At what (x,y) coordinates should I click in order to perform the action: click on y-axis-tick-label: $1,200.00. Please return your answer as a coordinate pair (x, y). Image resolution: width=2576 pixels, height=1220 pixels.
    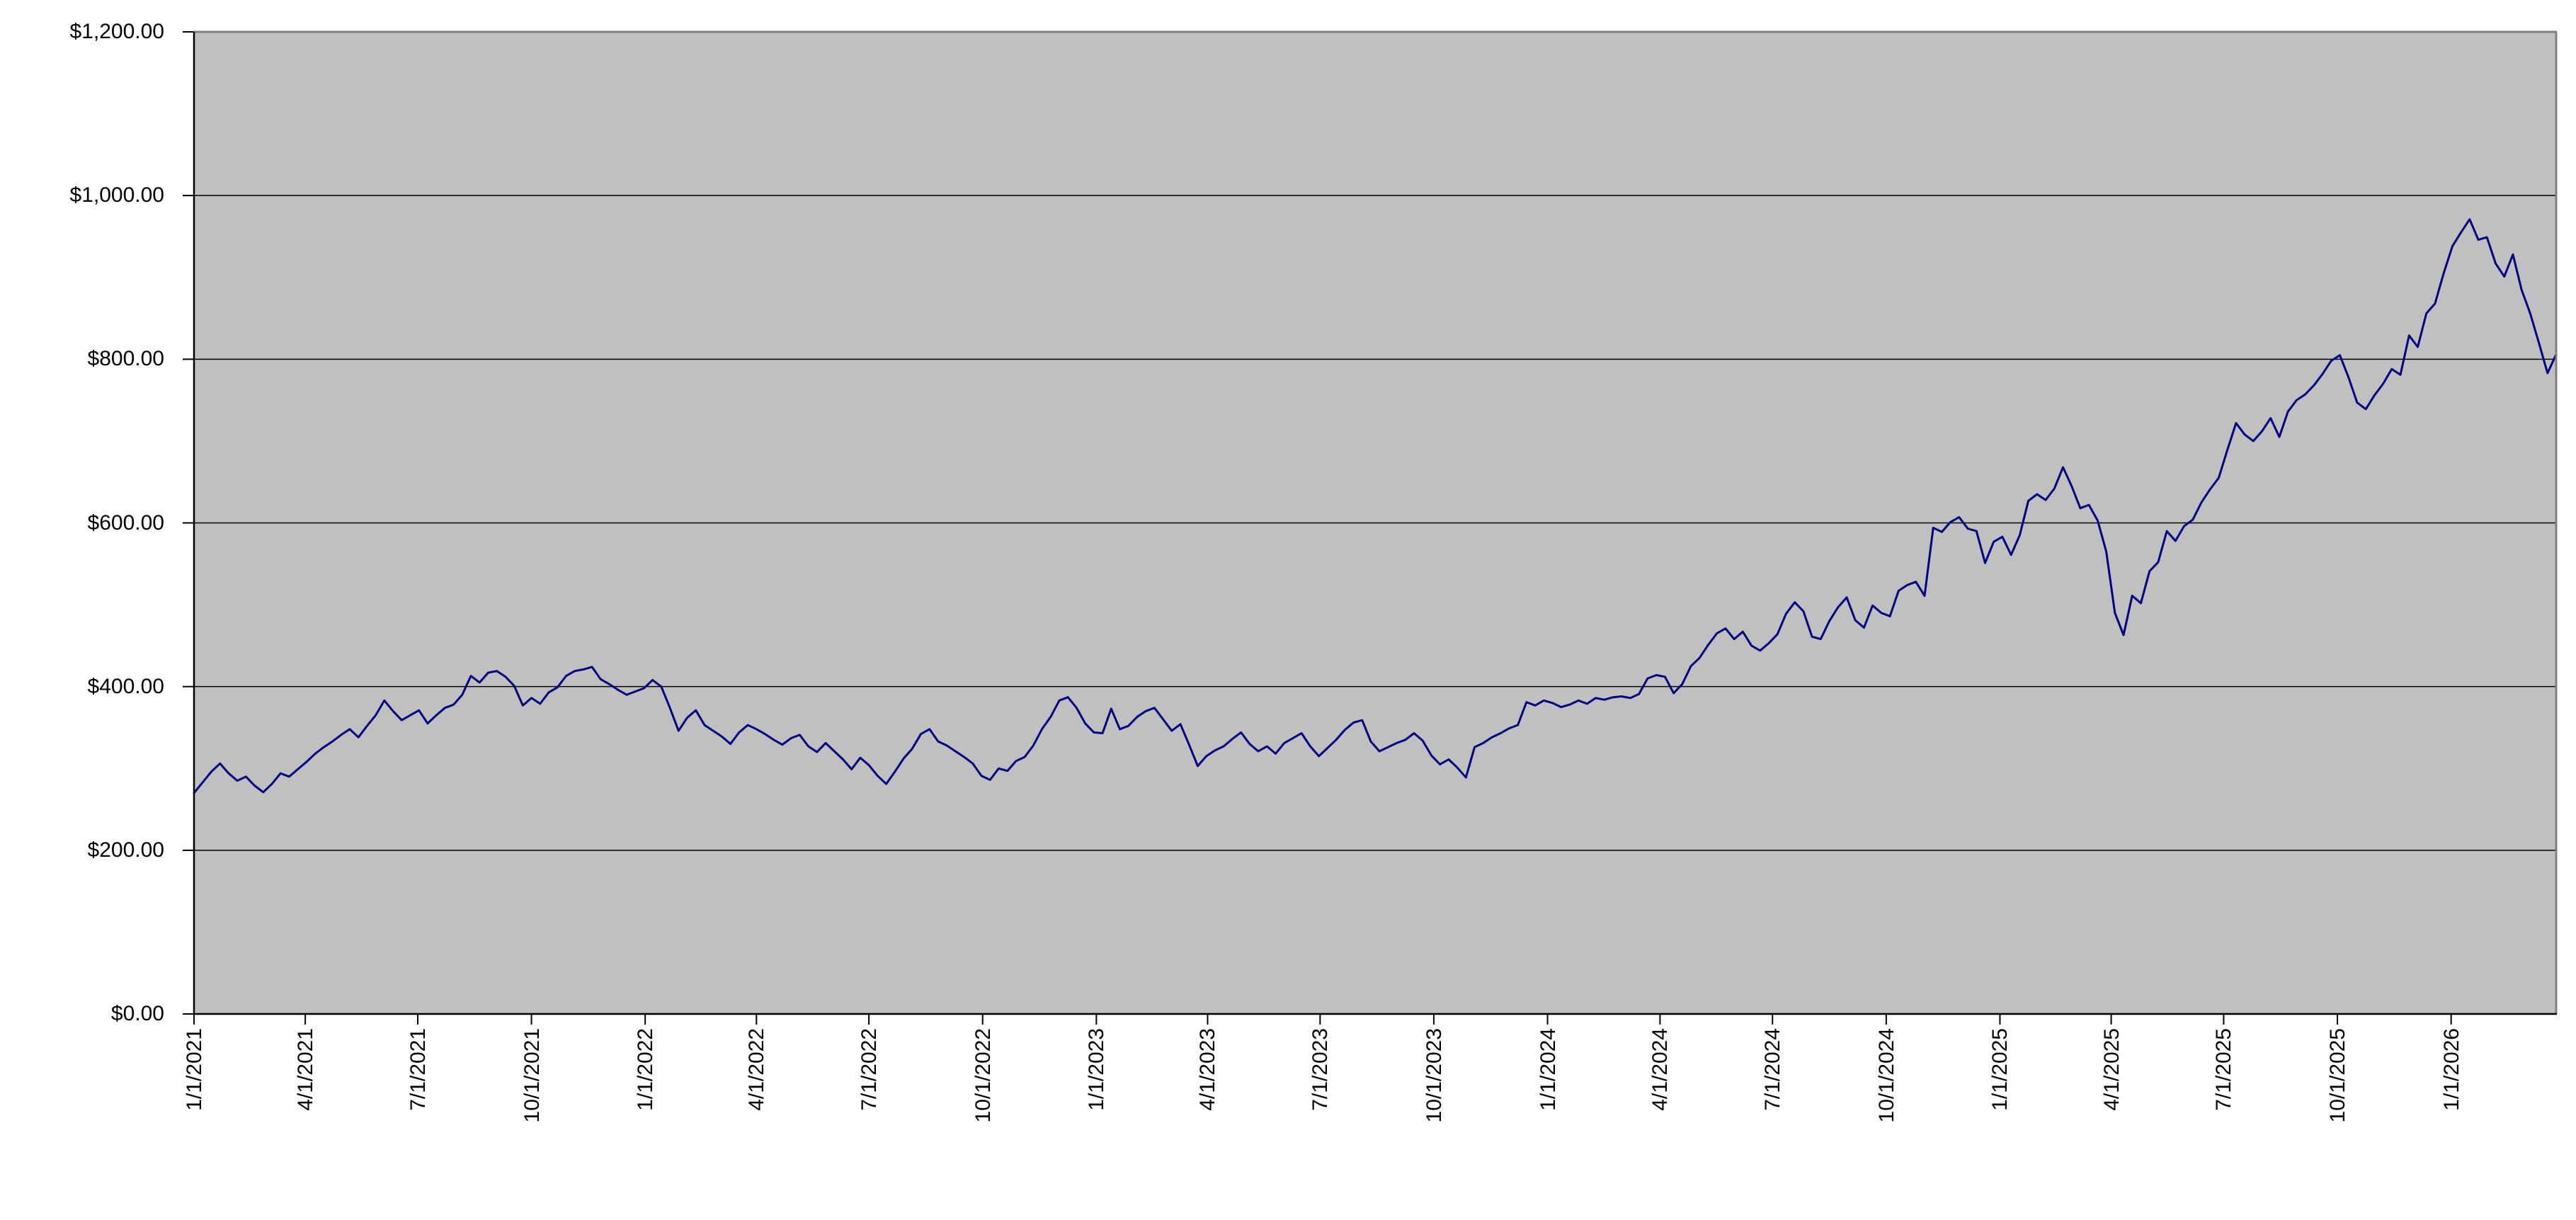
    Looking at the image, I should click on (117, 31).